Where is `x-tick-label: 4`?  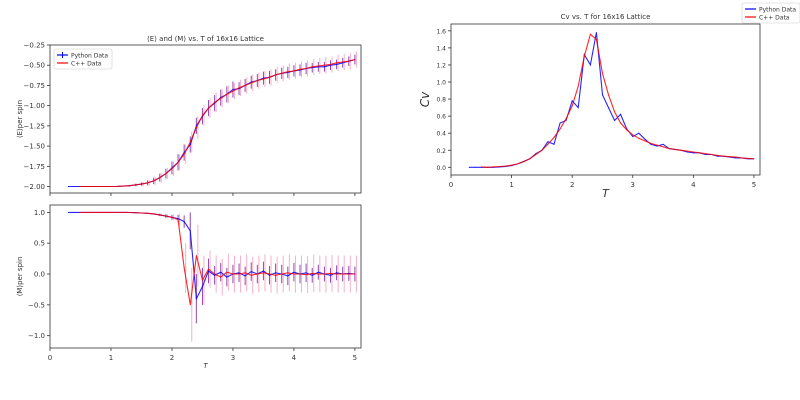
x-tick-label: 4 is located at coordinates (294, 358).